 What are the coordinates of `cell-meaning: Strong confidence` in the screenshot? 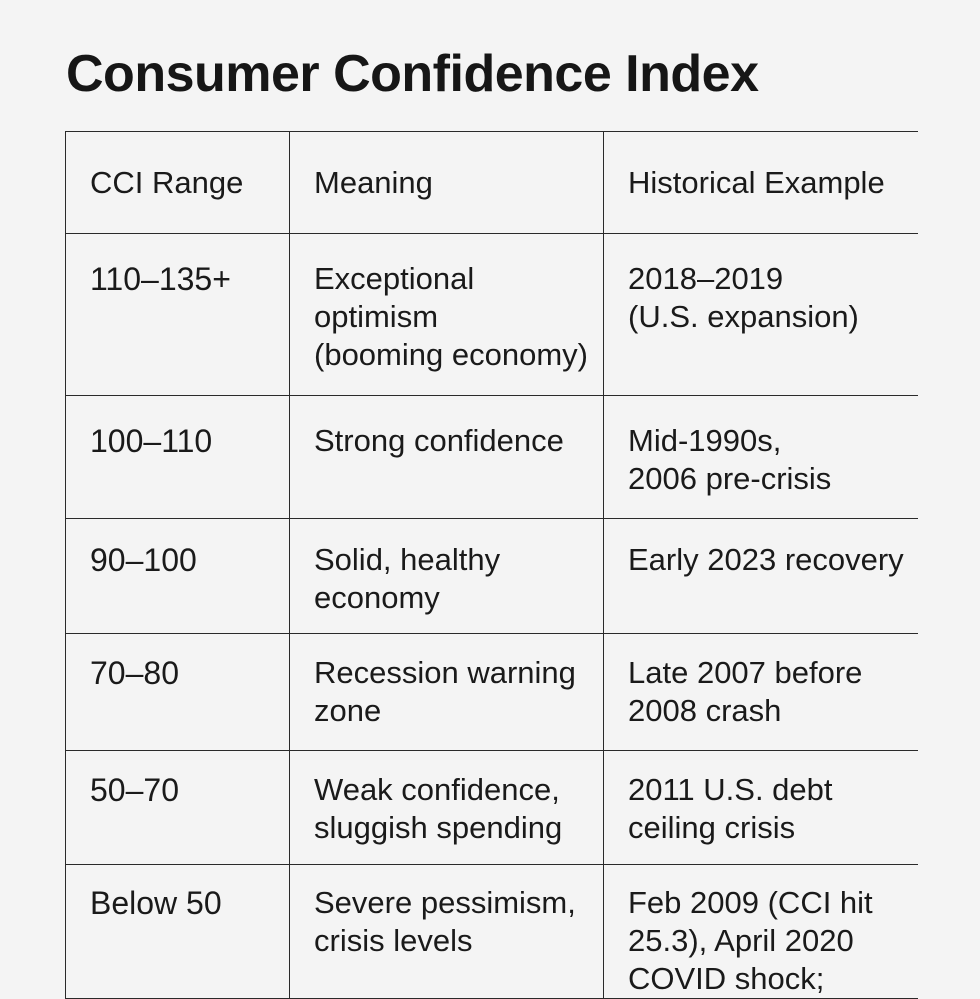 It's located at (446, 457).